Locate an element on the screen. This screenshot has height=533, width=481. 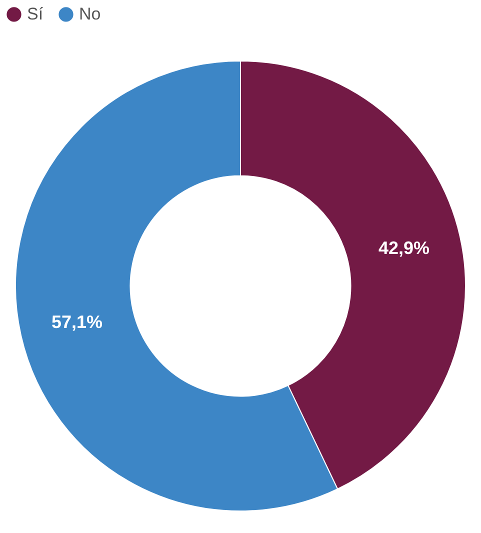
legend-label: Sí is located at coordinates (35, 14).